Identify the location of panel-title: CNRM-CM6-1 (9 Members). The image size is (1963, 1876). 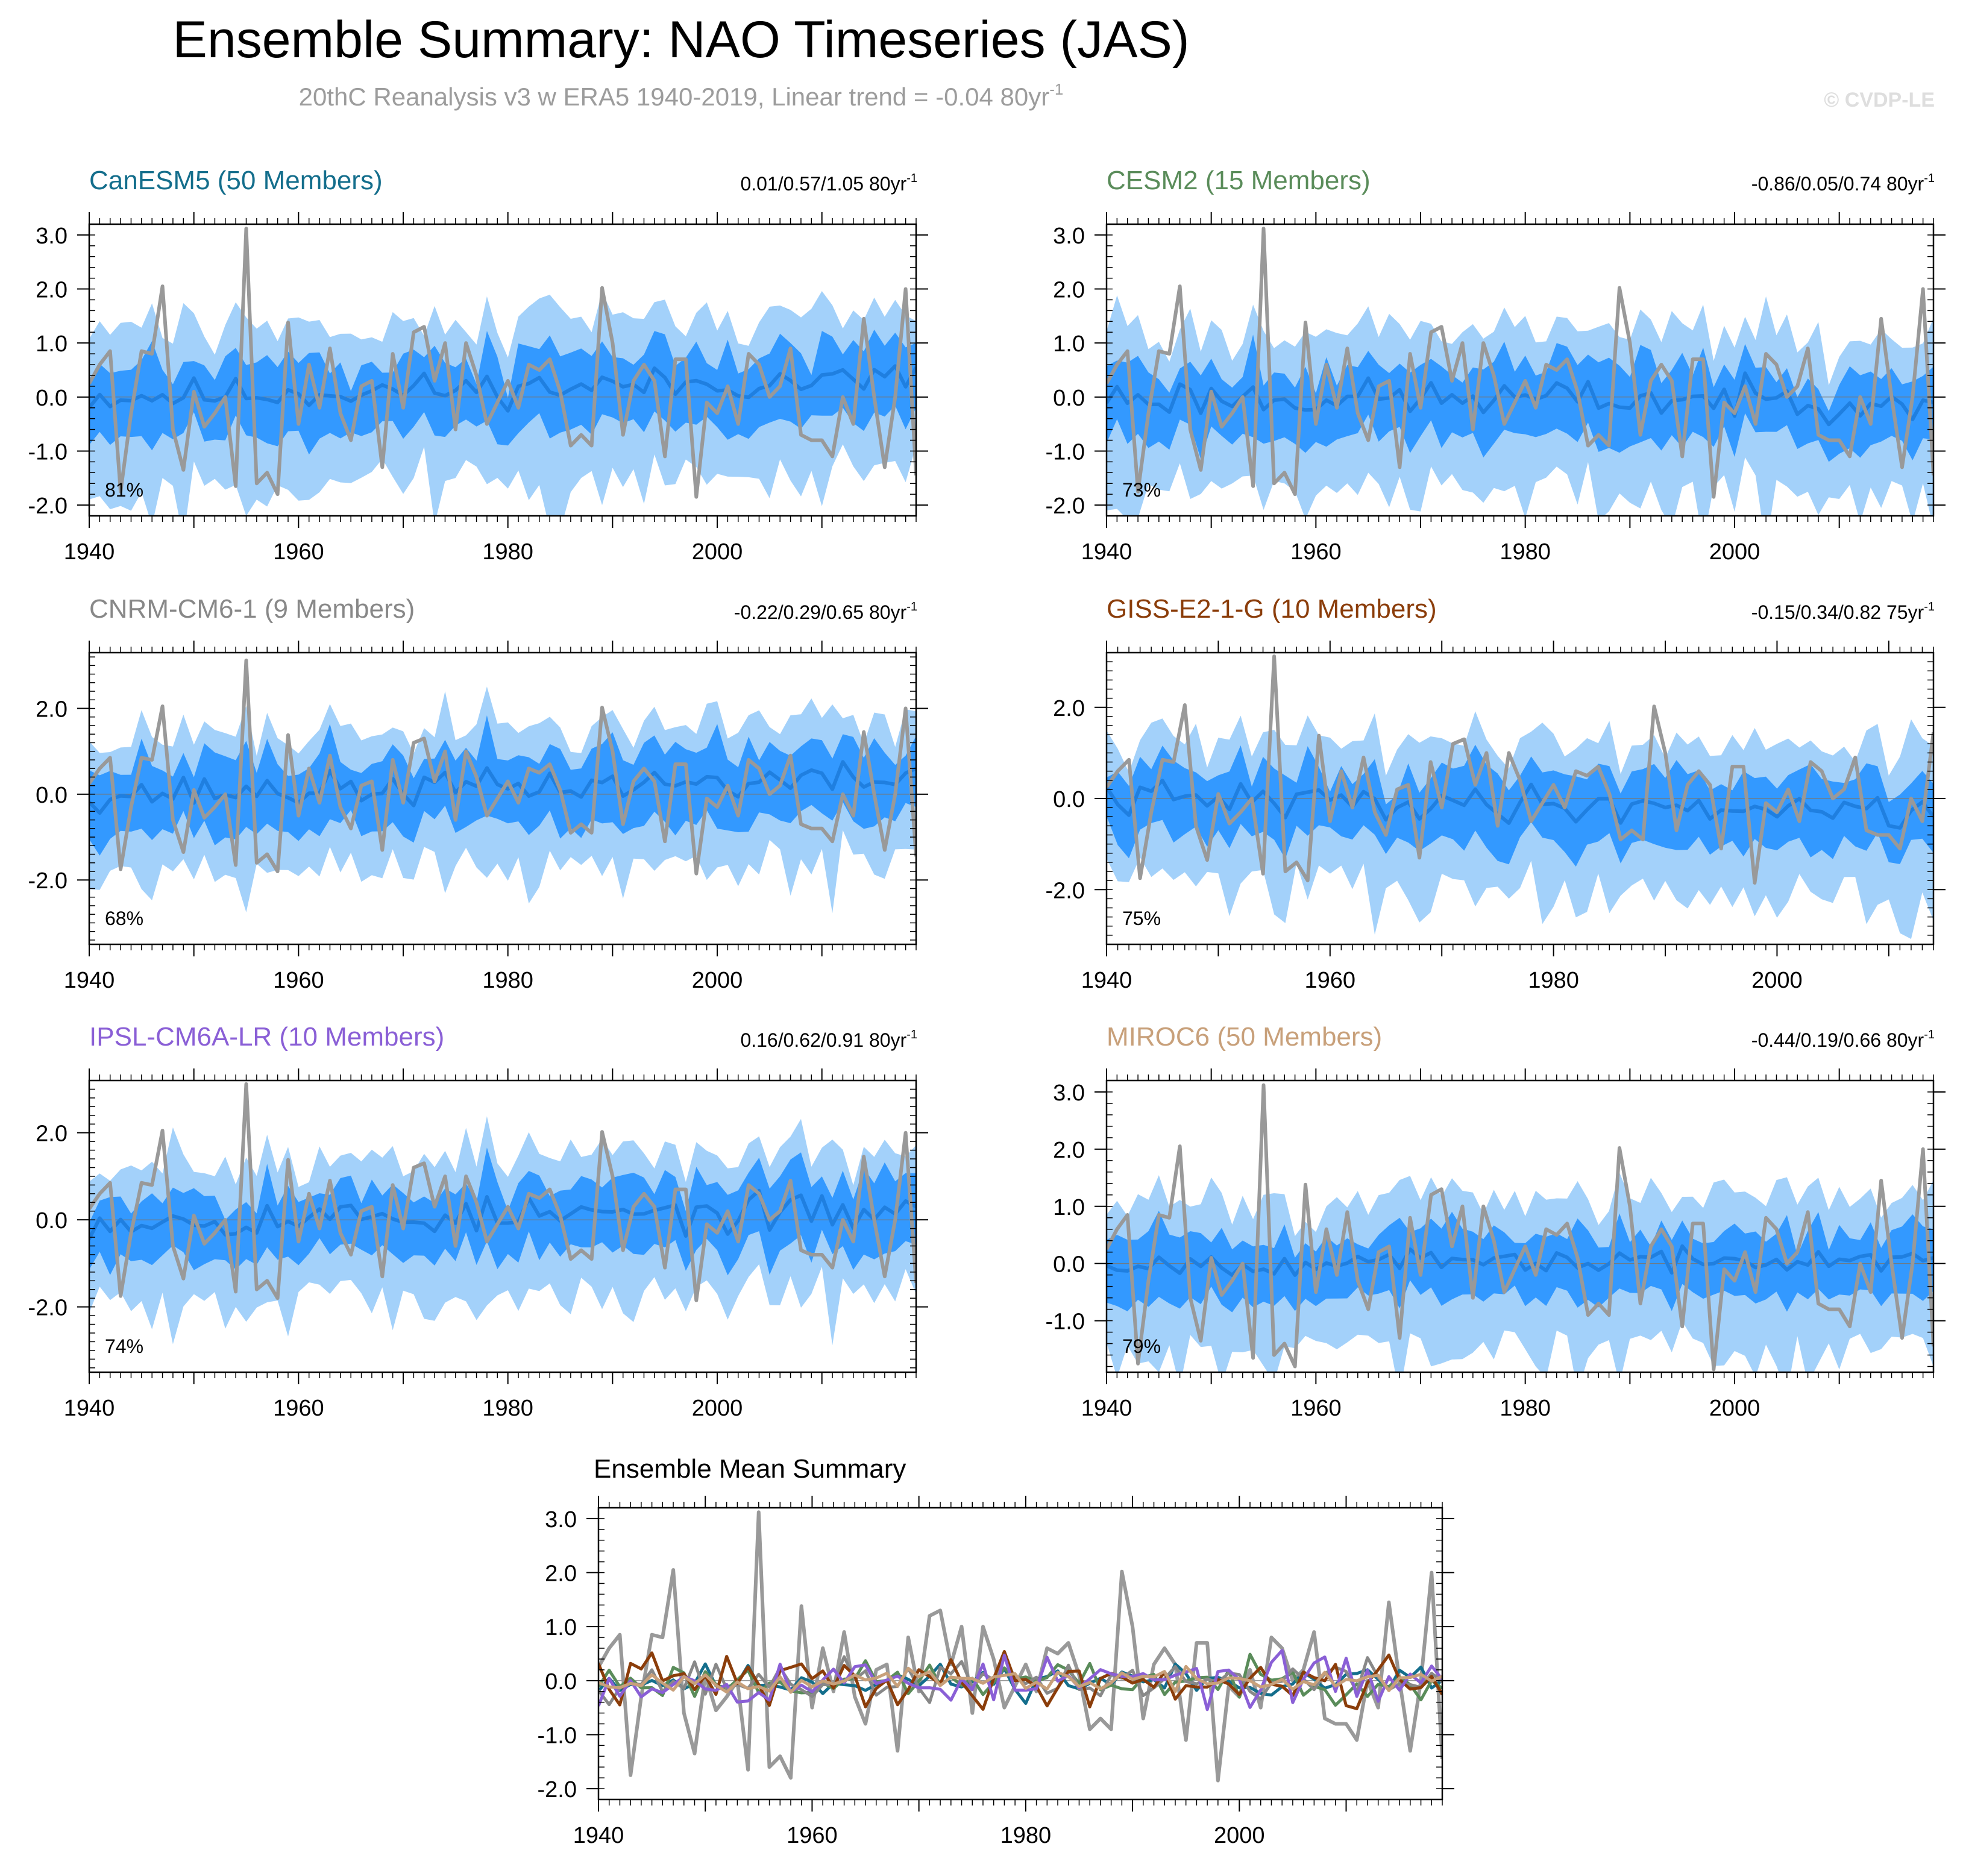
(252, 609).